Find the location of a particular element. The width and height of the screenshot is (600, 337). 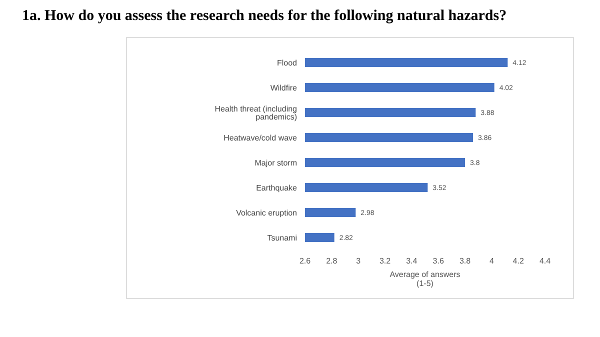

x-tick-label: 4.2 is located at coordinates (518, 261).